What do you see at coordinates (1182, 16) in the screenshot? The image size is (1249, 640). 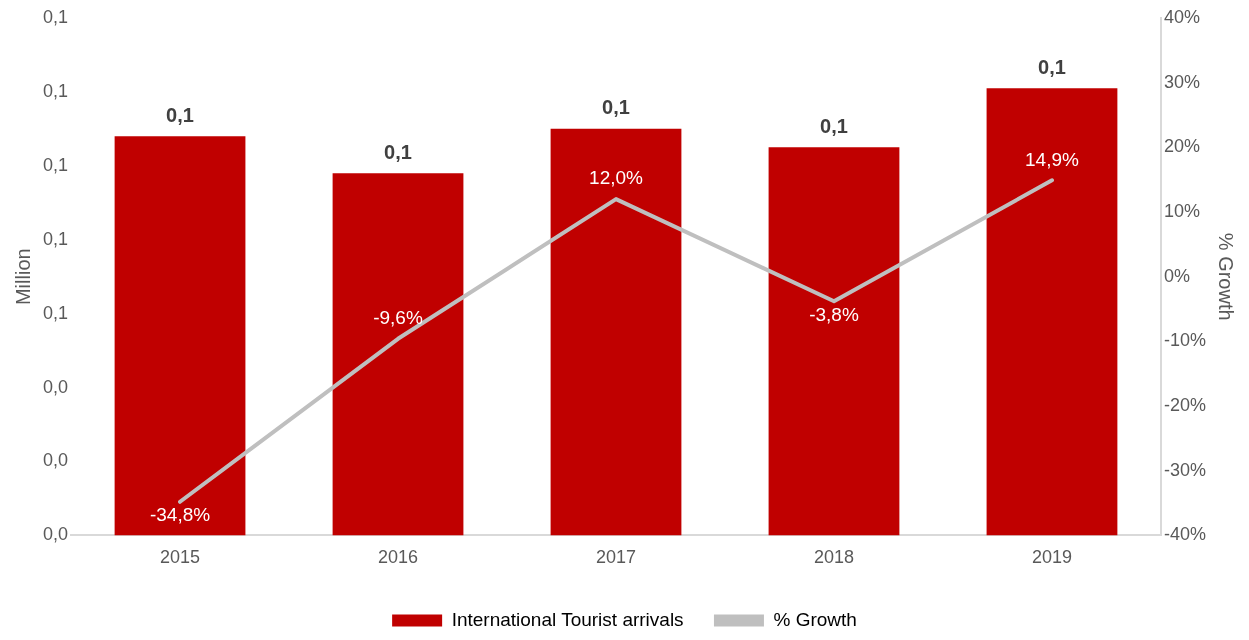 I see `y2-tick-label: 40%` at bounding box center [1182, 16].